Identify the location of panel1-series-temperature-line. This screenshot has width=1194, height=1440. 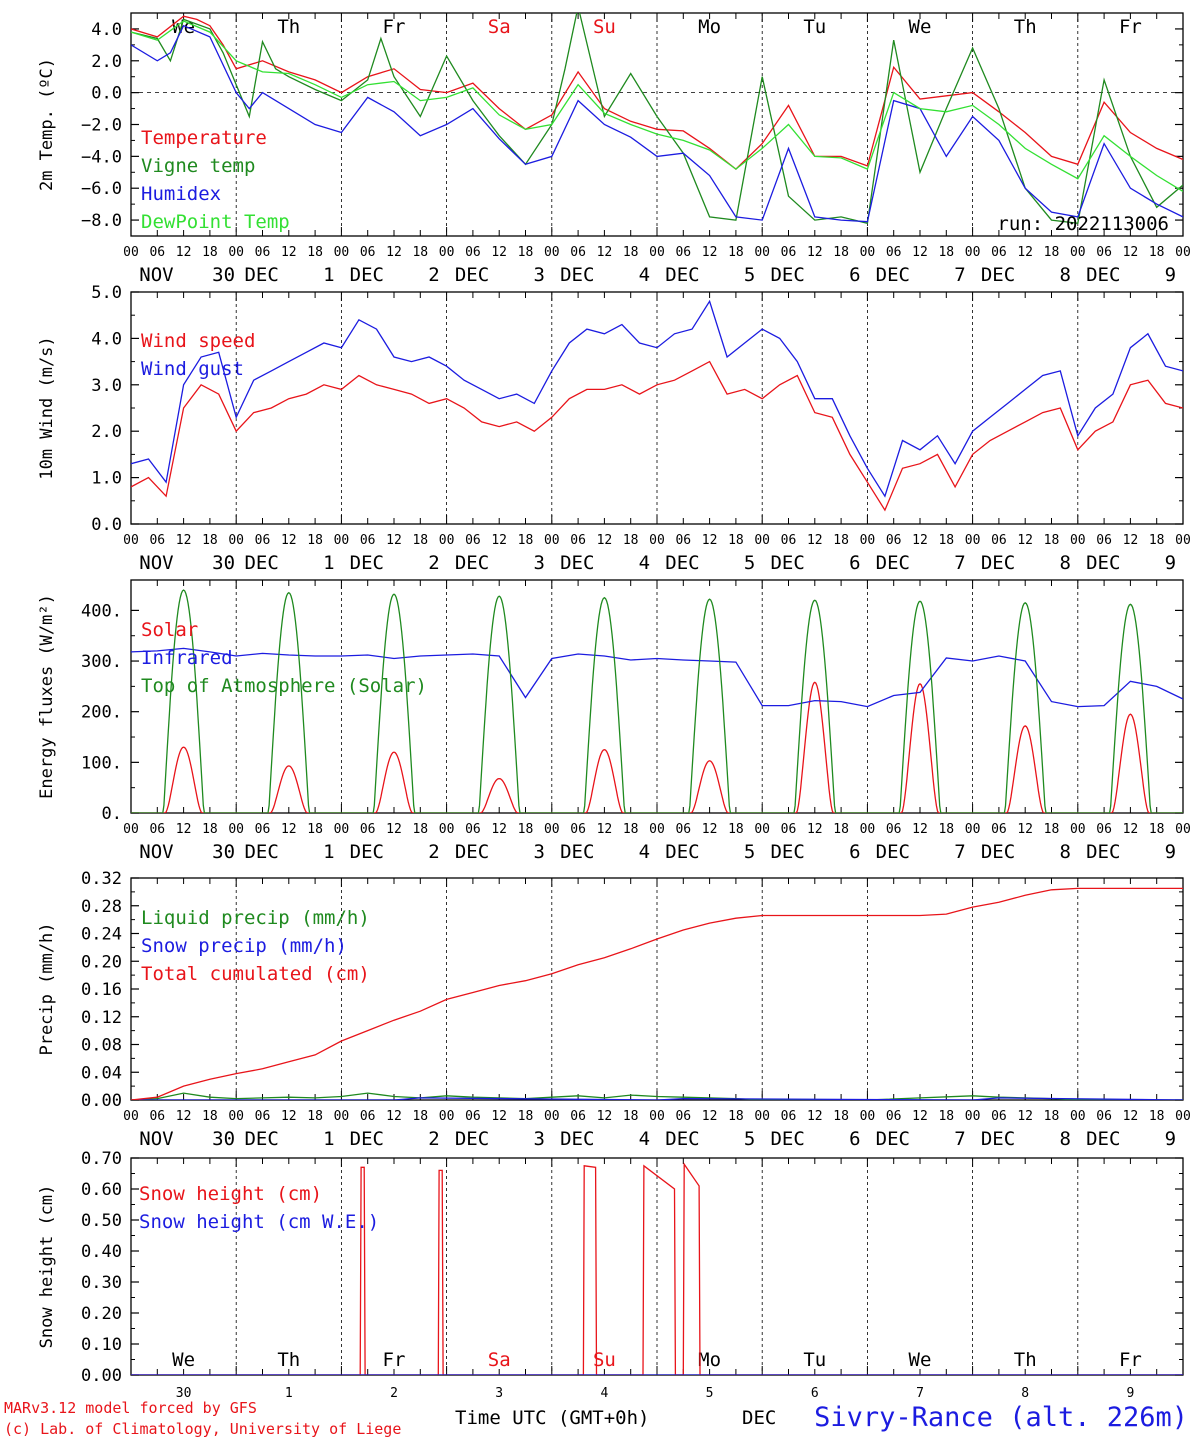
(657, 92).